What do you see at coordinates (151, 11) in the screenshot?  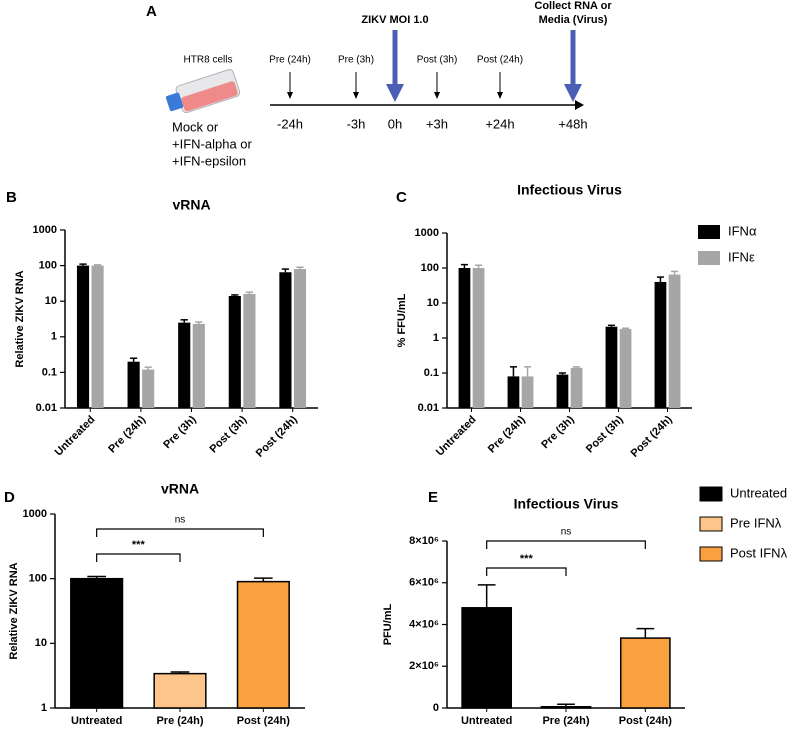 I see `panel-label: A` at bounding box center [151, 11].